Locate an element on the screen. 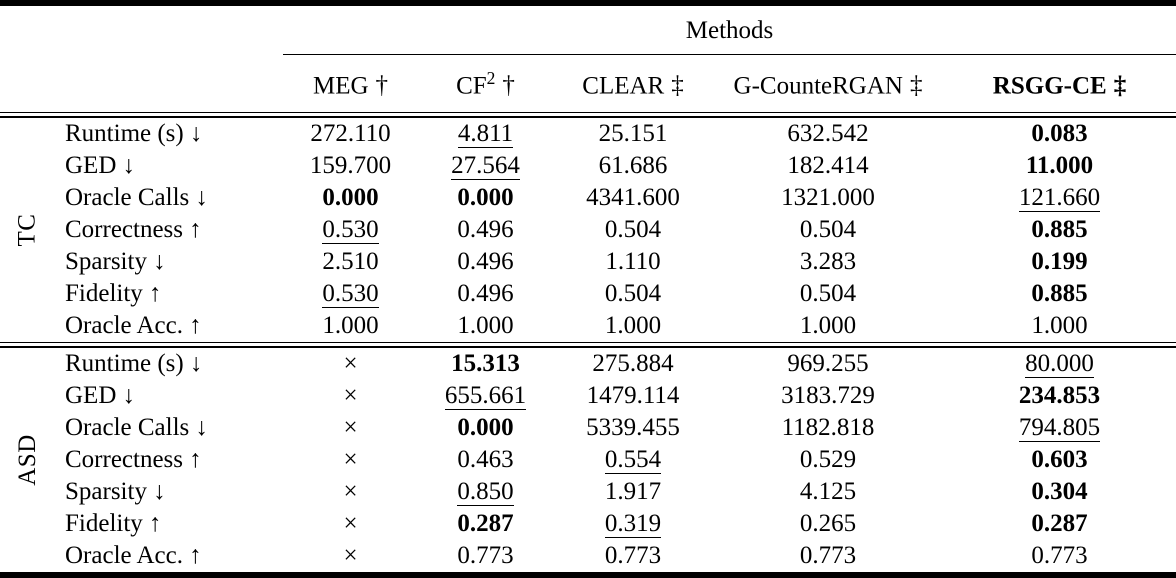  value-text: 4.811 is located at coordinates (485, 134).